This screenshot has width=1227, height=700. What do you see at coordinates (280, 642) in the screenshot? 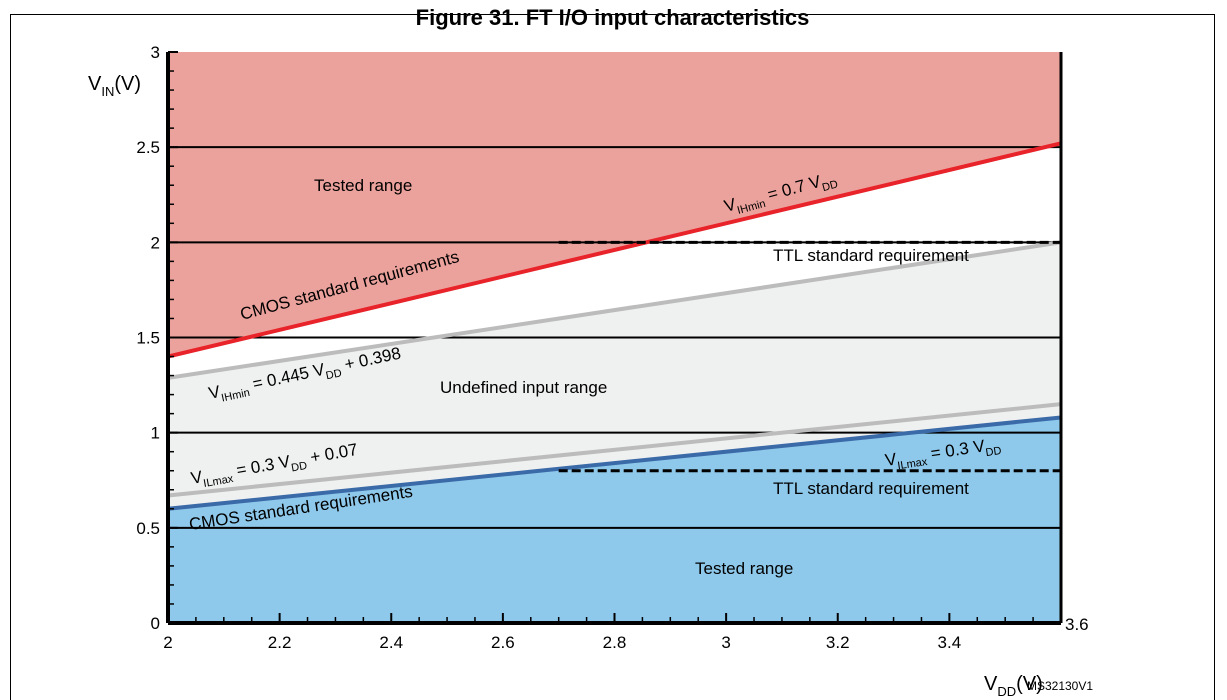
I see `x-tick-label: 2.2` at bounding box center [280, 642].